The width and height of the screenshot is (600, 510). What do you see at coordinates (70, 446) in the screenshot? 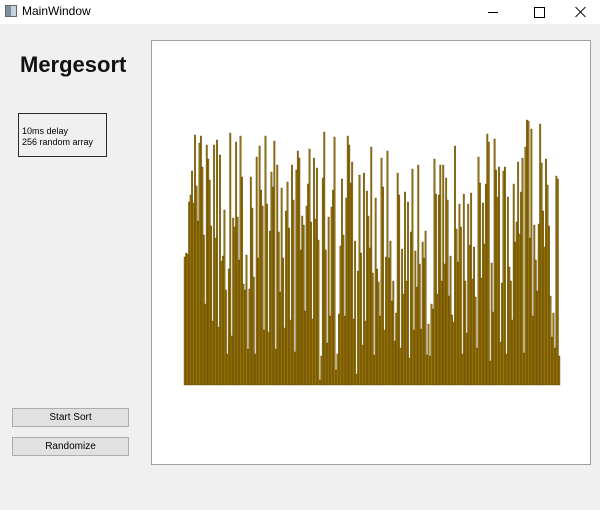
I see `randomize-button: Randomize` at bounding box center [70, 446].